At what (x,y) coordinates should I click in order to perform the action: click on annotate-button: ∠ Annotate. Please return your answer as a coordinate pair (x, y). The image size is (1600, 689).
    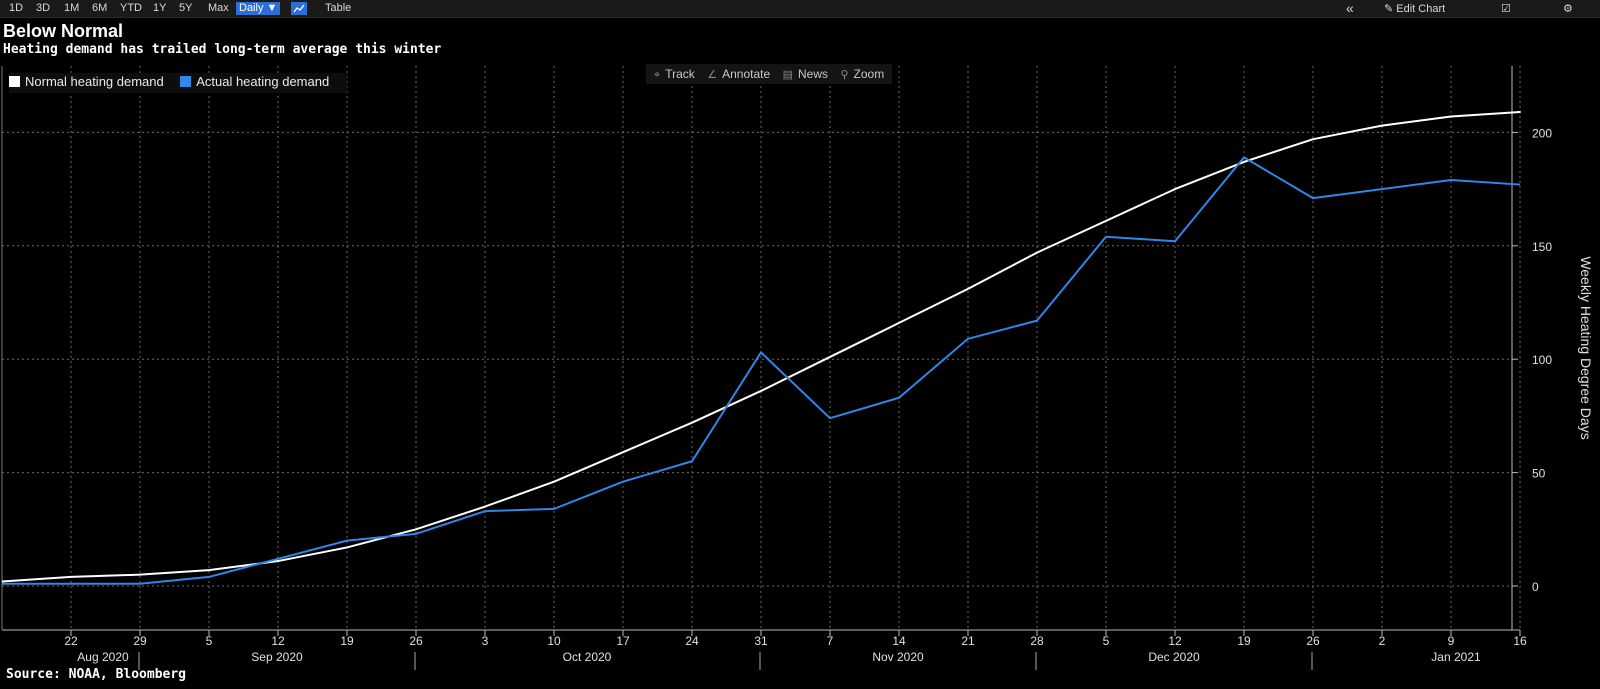
    Looking at the image, I should click on (738, 74).